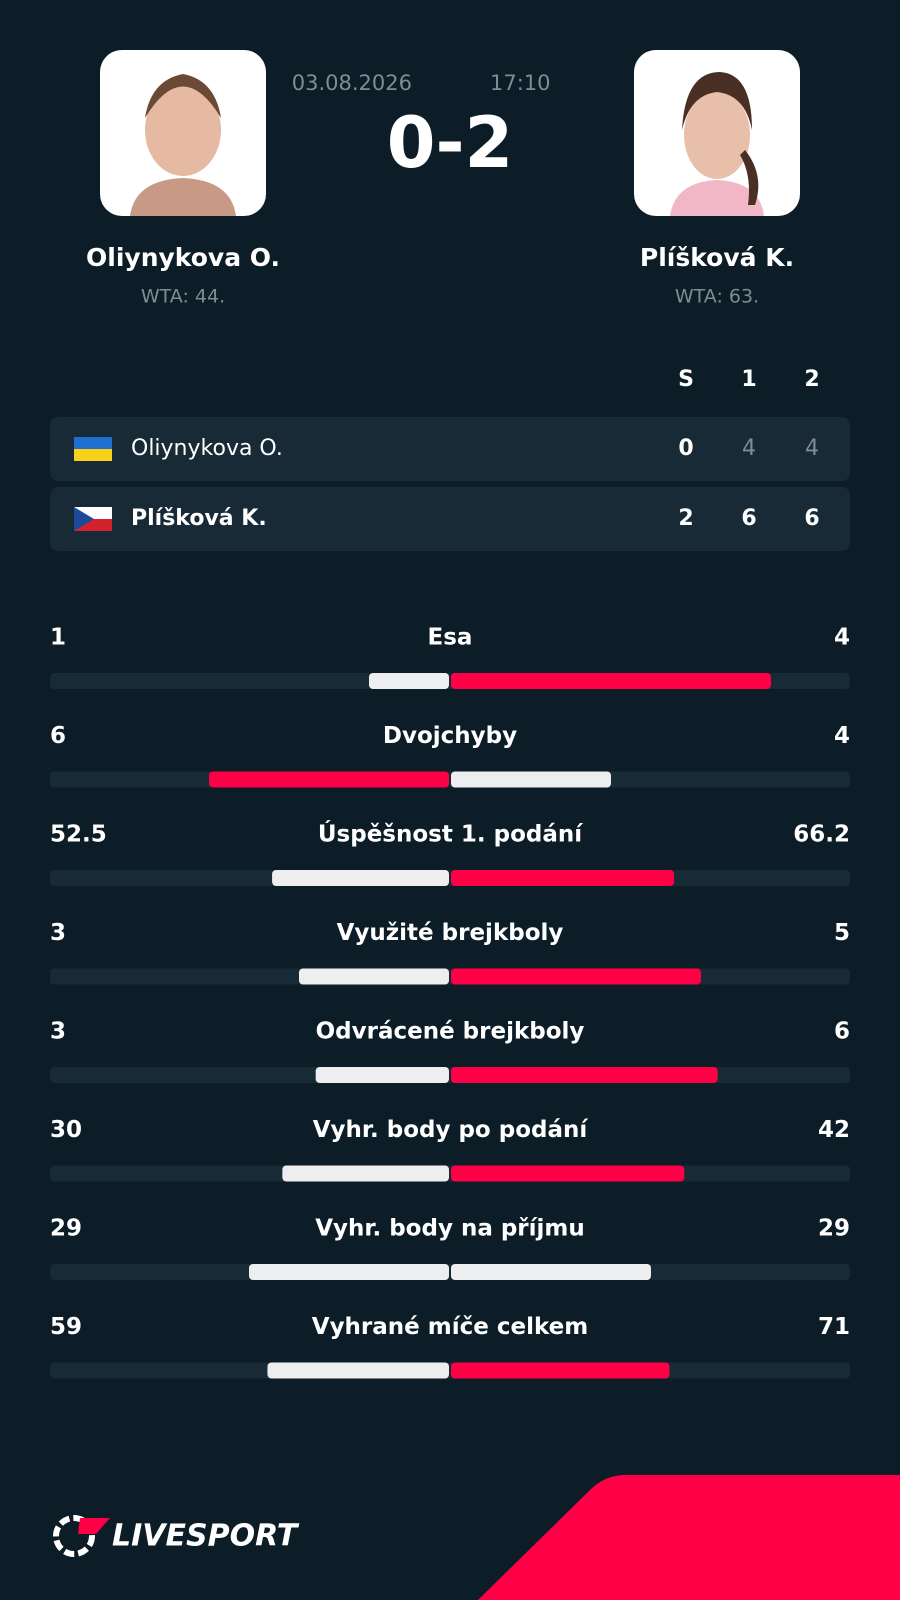 Image resolution: width=900 pixels, height=1600 pixels. I want to click on stat-label: Využité brejkboly, so click(450, 933).